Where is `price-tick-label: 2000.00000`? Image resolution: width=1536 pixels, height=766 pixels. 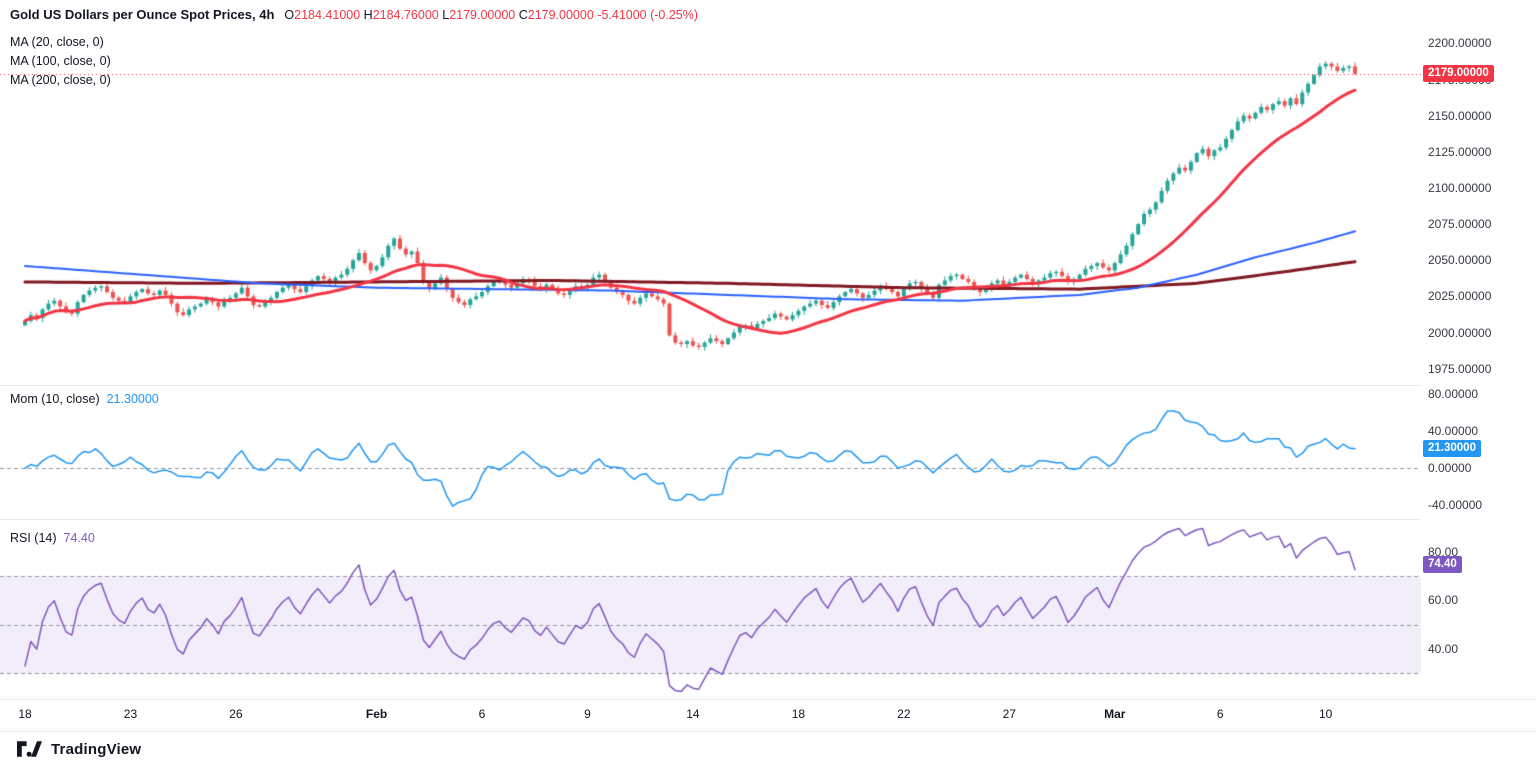
price-tick-label: 2000.00000 is located at coordinates (1460, 332).